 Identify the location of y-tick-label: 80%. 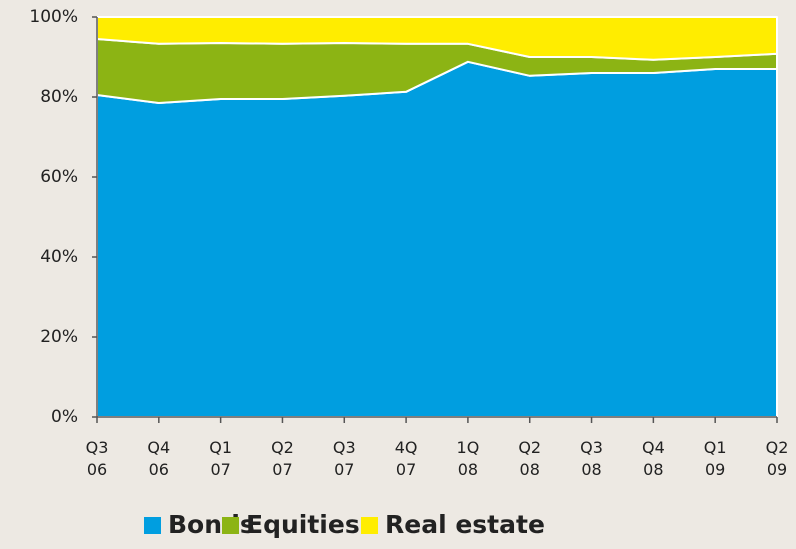
(59, 97).